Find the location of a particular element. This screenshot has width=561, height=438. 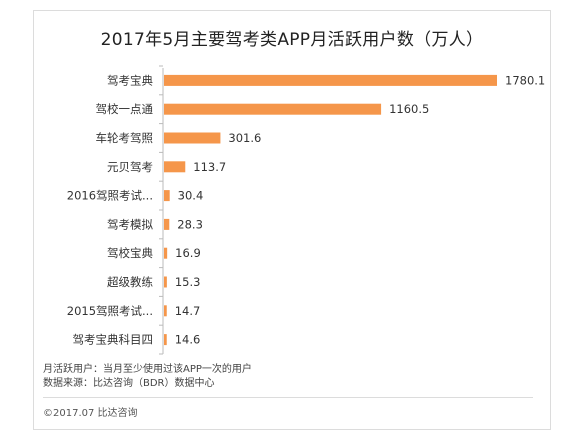

value-label: 14.7 is located at coordinates (188, 311).